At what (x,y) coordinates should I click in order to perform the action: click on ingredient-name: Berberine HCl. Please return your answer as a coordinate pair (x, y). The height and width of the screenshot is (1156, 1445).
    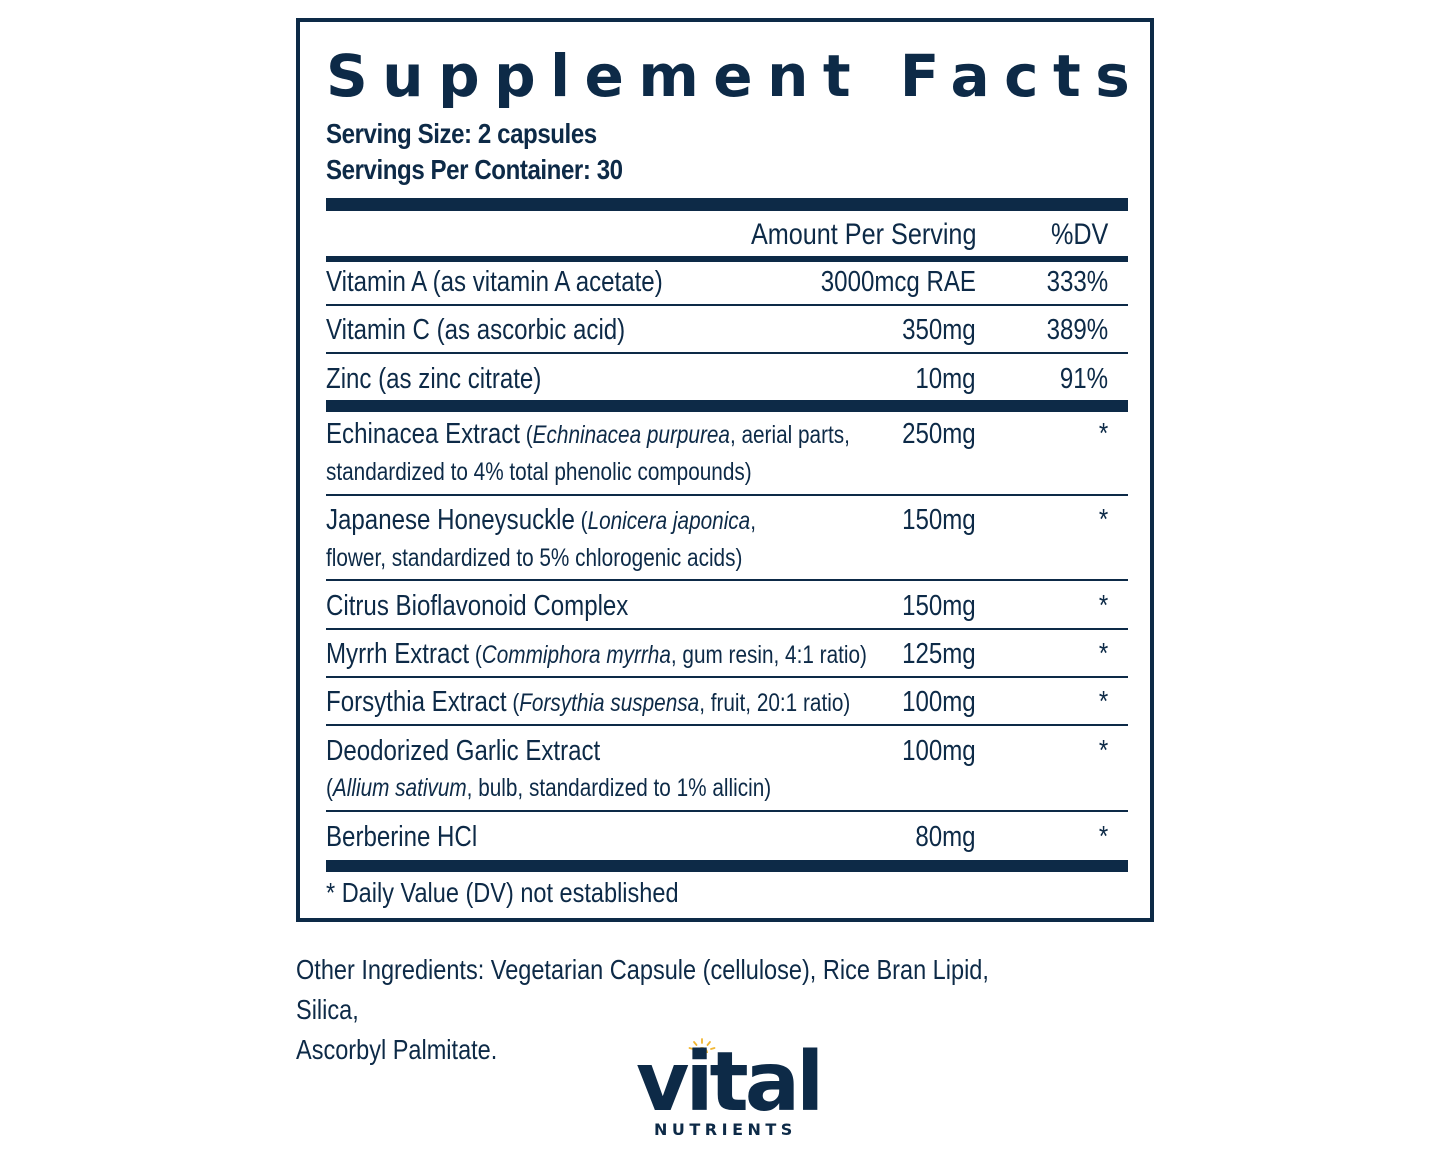
    Looking at the image, I should click on (402, 837).